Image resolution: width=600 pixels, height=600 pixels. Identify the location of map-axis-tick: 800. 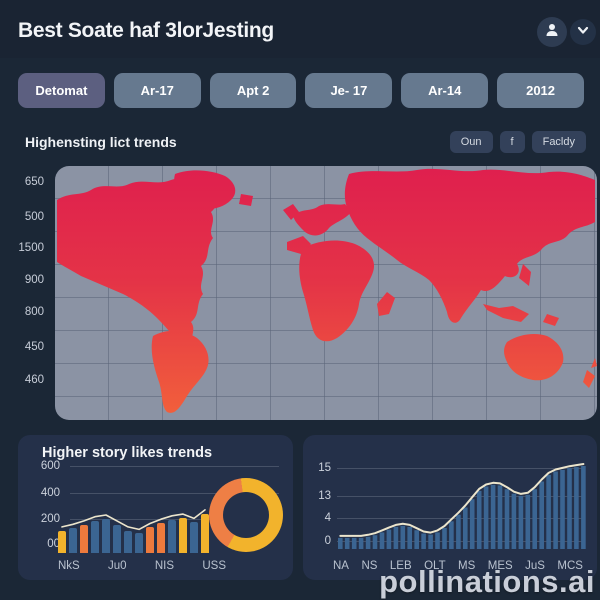
(34, 312).